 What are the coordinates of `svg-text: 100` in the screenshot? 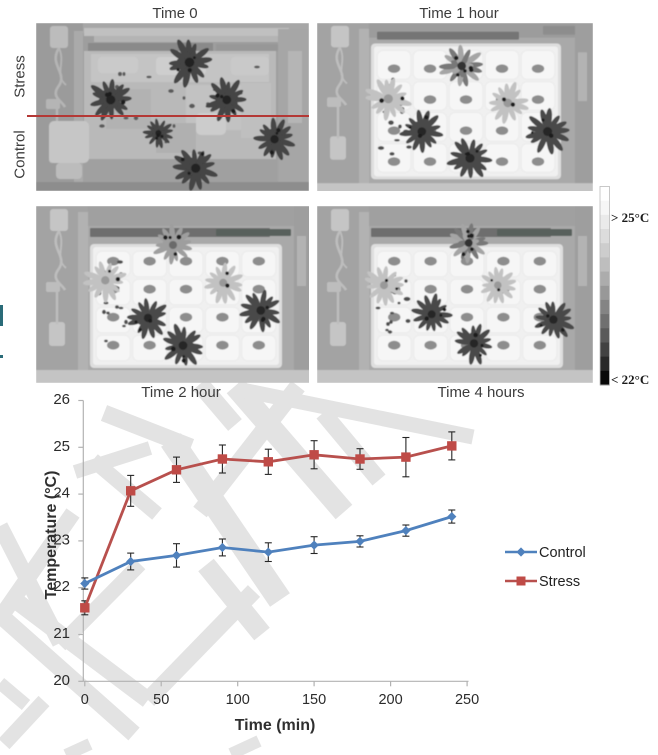 It's located at (238, 700).